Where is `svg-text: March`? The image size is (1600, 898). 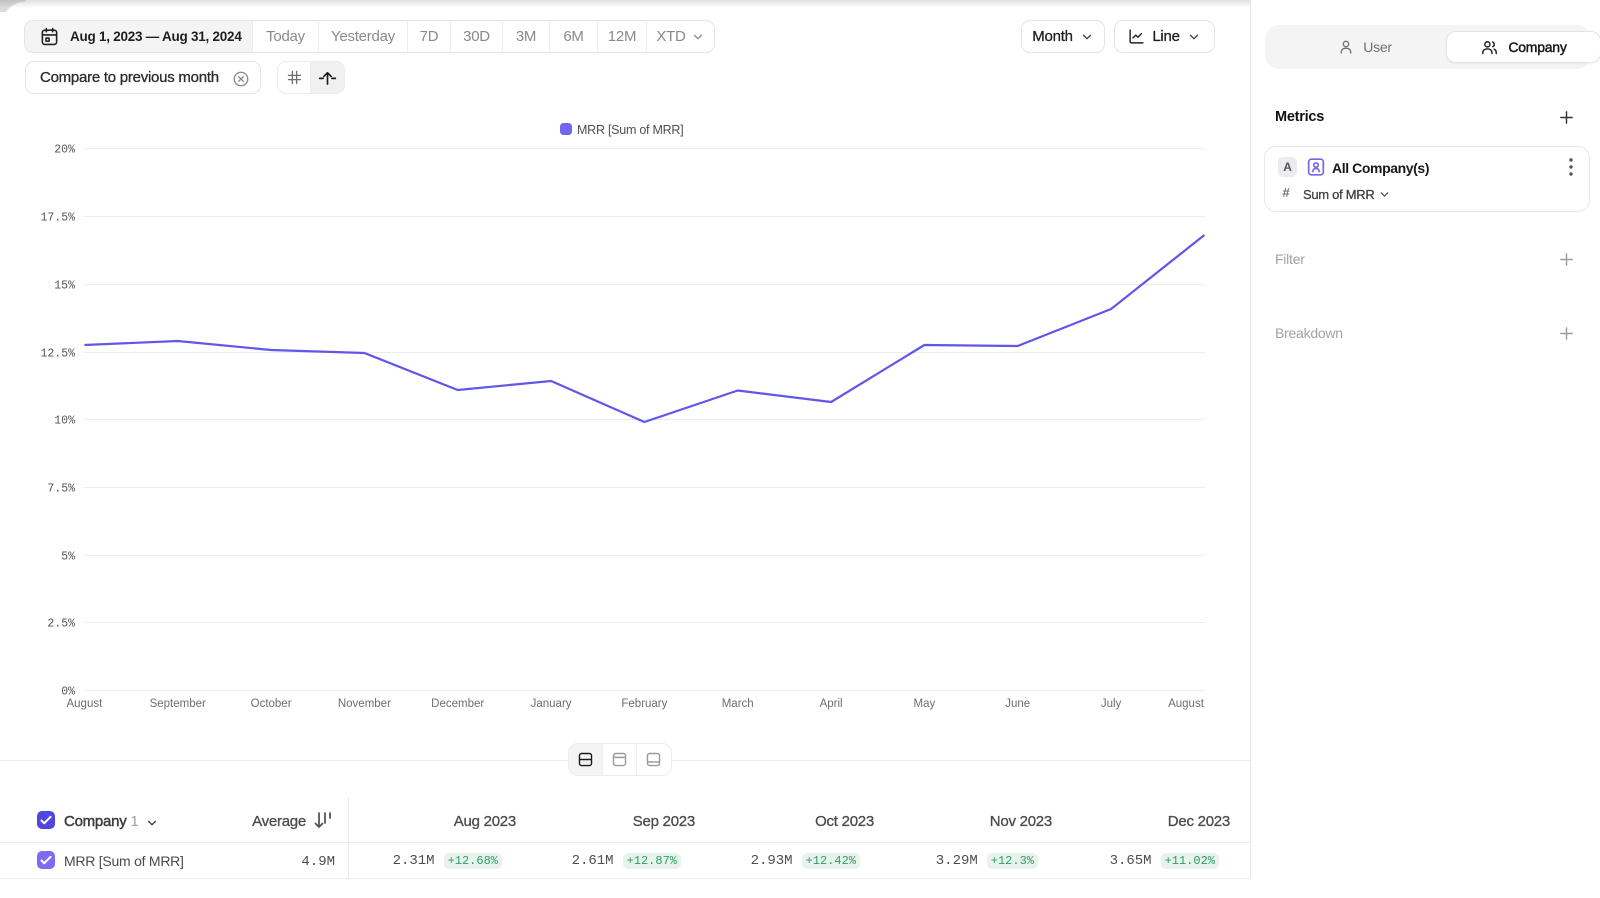 svg-text: March is located at coordinates (738, 704).